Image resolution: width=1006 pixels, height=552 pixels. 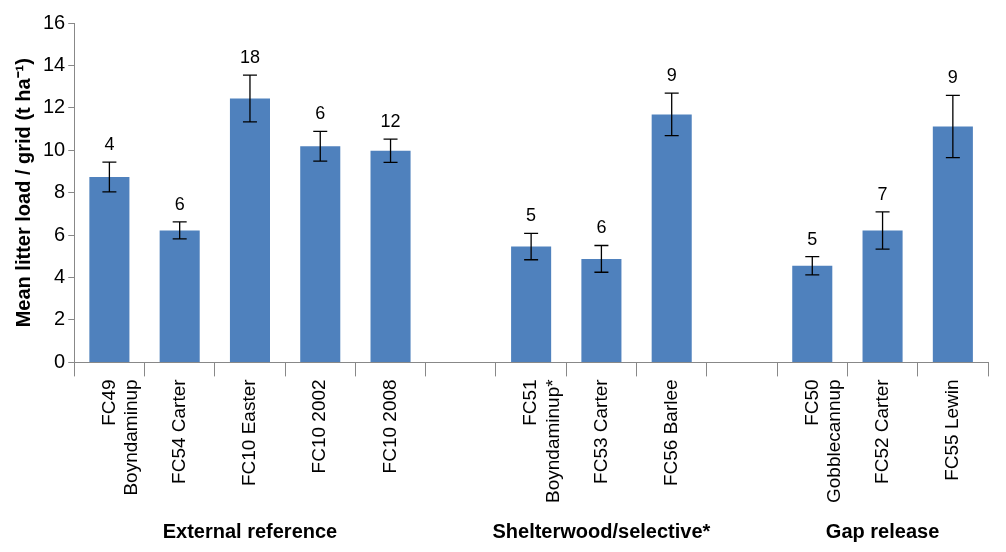 I want to click on text: Gap release, so click(x=882, y=530).